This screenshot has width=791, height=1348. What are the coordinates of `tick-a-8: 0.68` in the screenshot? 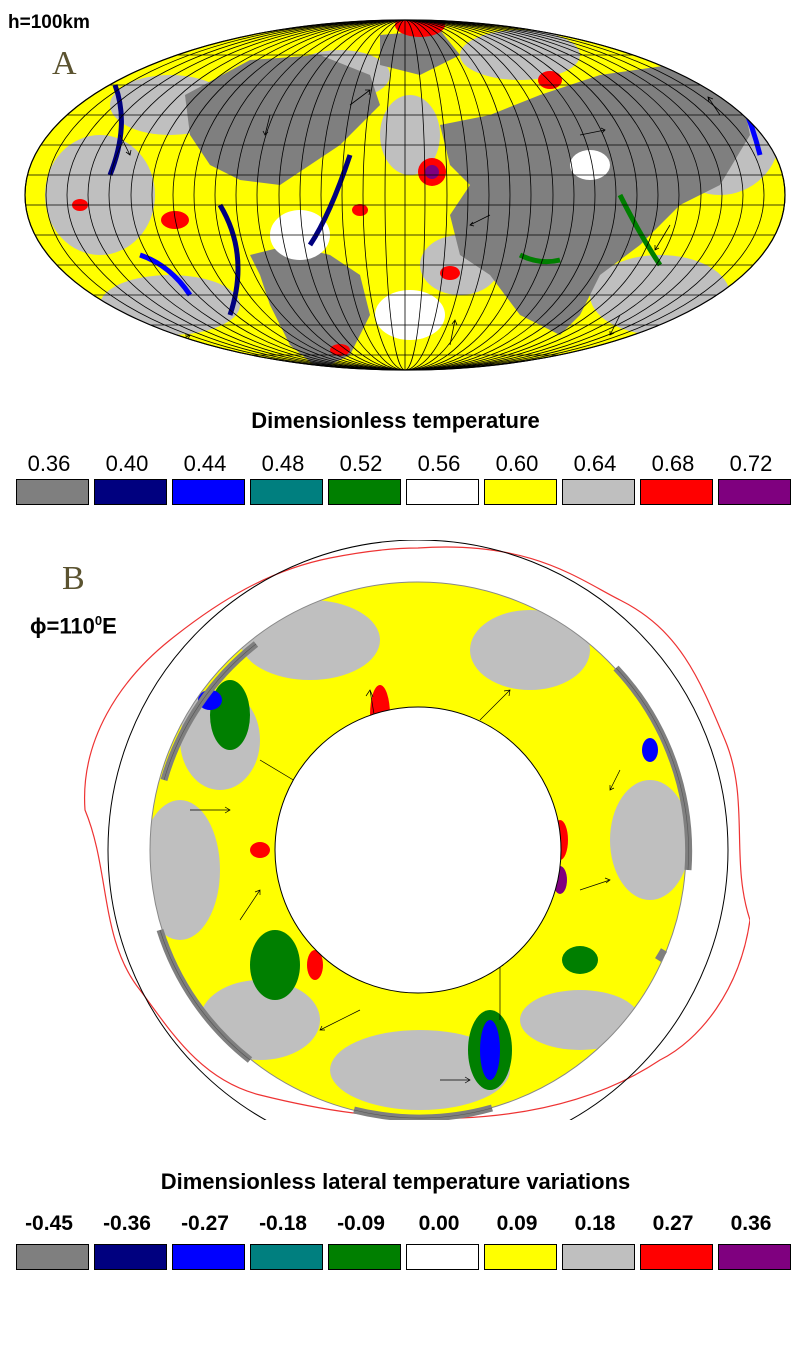 It's located at (673, 463).